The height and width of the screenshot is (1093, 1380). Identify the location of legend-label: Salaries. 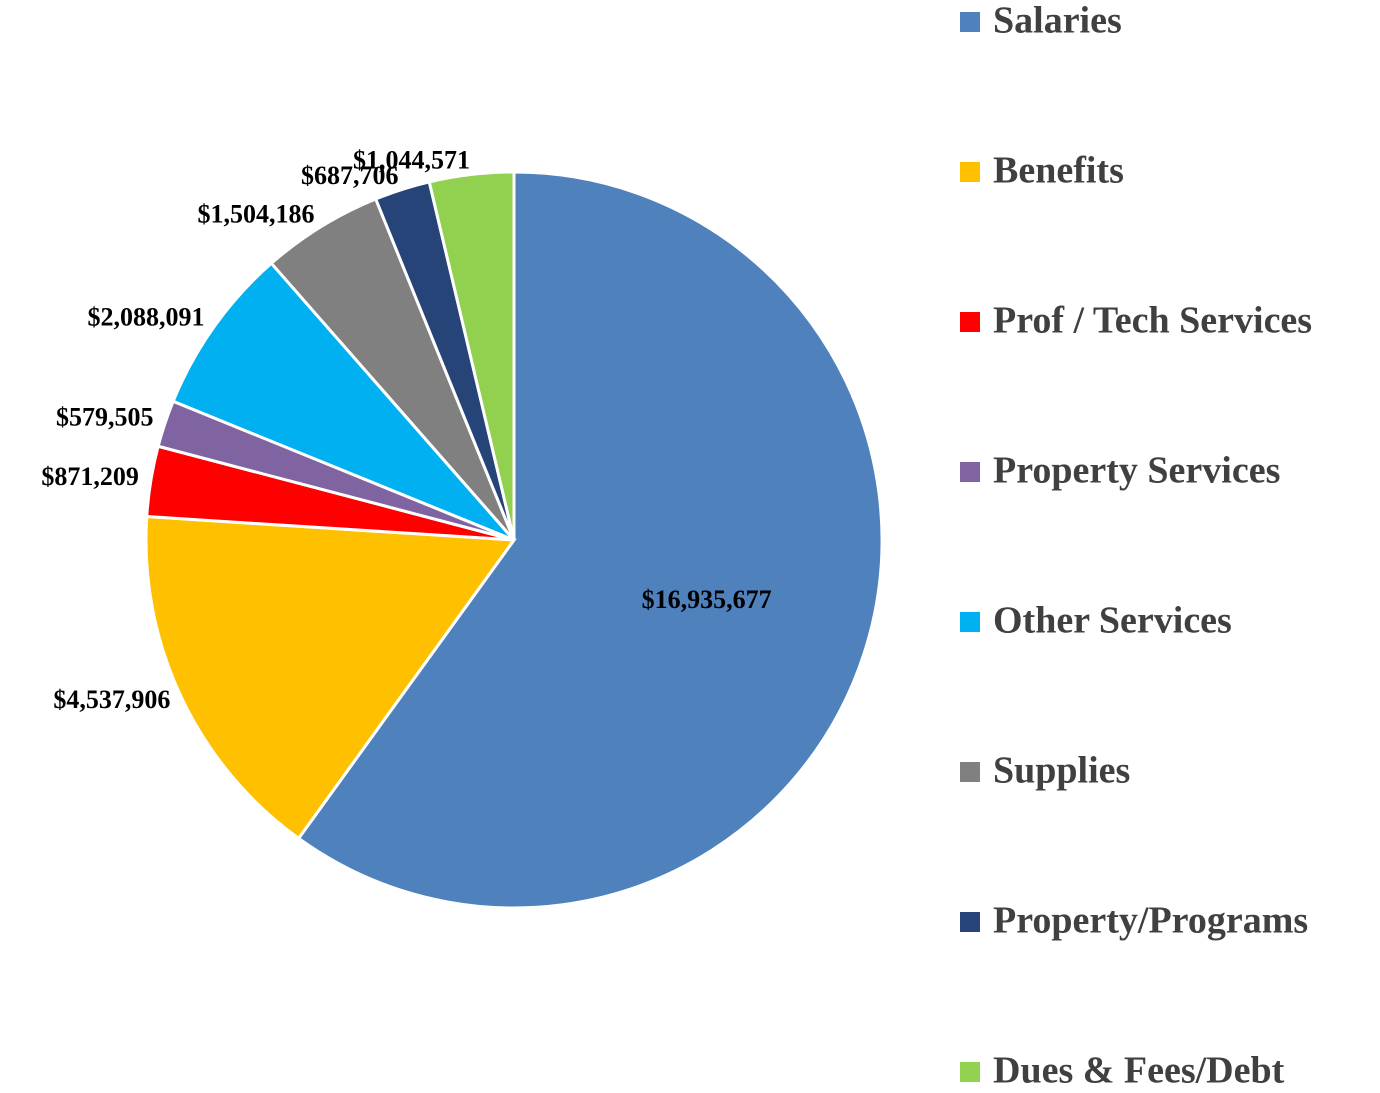
(1057, 21).